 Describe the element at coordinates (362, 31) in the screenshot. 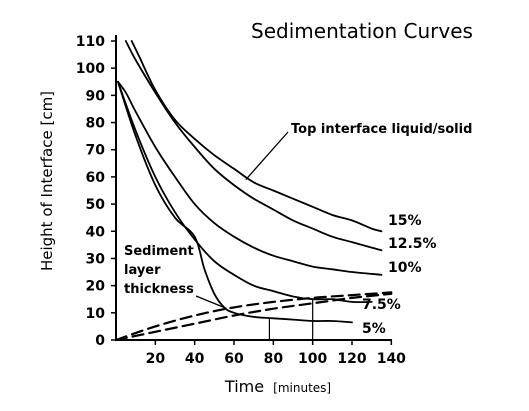

I see `chart-title: Sedimentation Curves` at that location.